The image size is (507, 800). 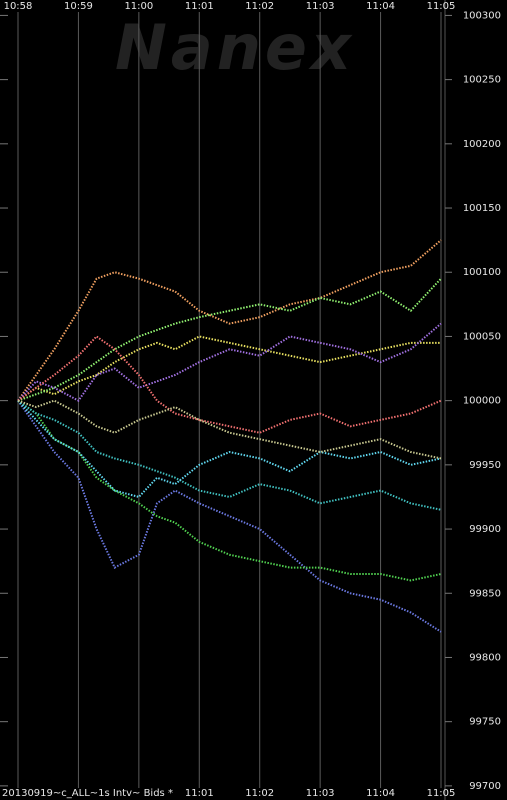 I want to click on x-tick-label: 10:59, so click(x=78, y=6).